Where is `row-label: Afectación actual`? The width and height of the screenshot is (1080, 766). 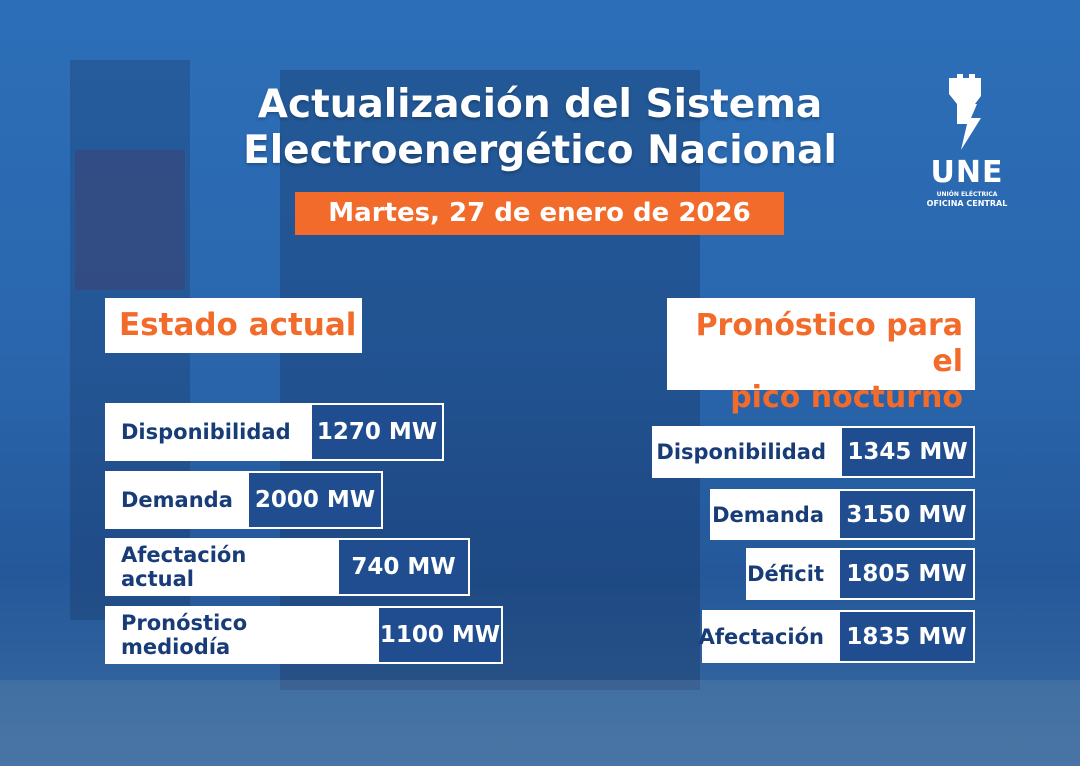 row-label: Afectación actual is located at coordinates (221, 567).